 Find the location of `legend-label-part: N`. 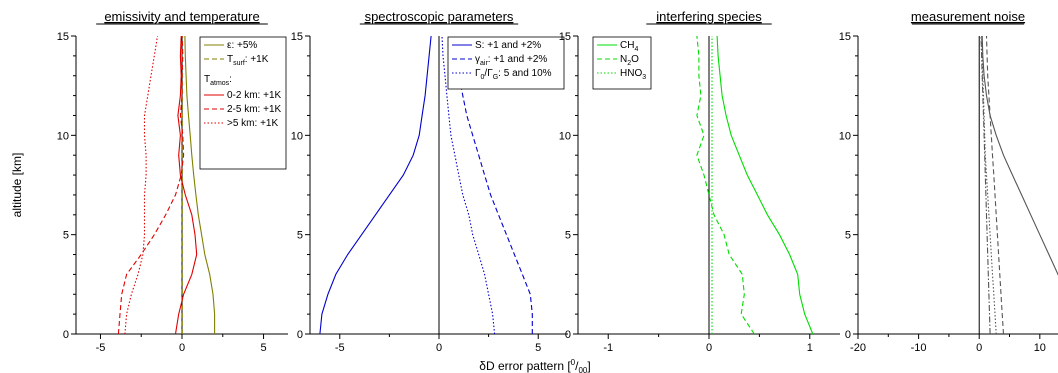

legend-label-part: N is located at coordinates (623, 59).